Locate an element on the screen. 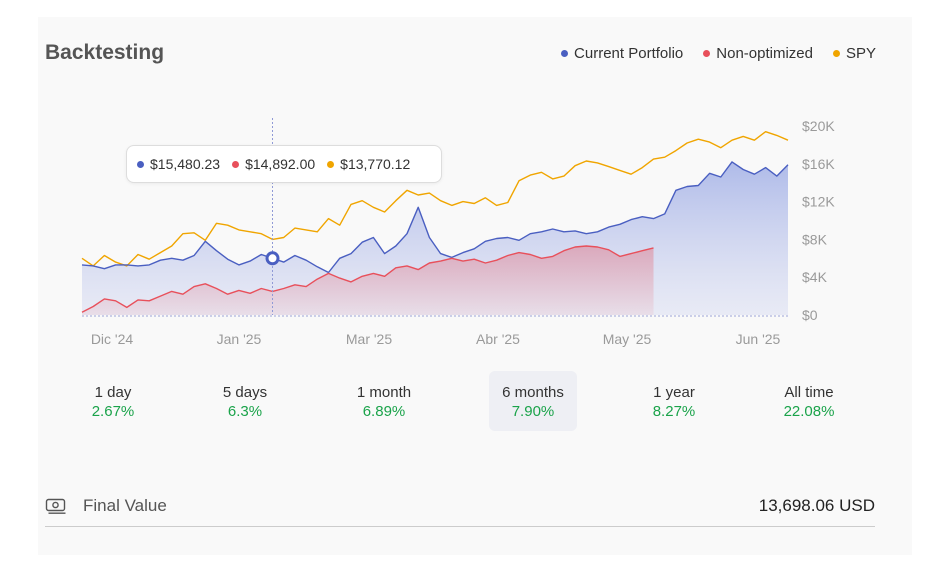 The width and height of the screenshot is (948, 579). y-tick-label: $16K is located at coordinates (818, 164).